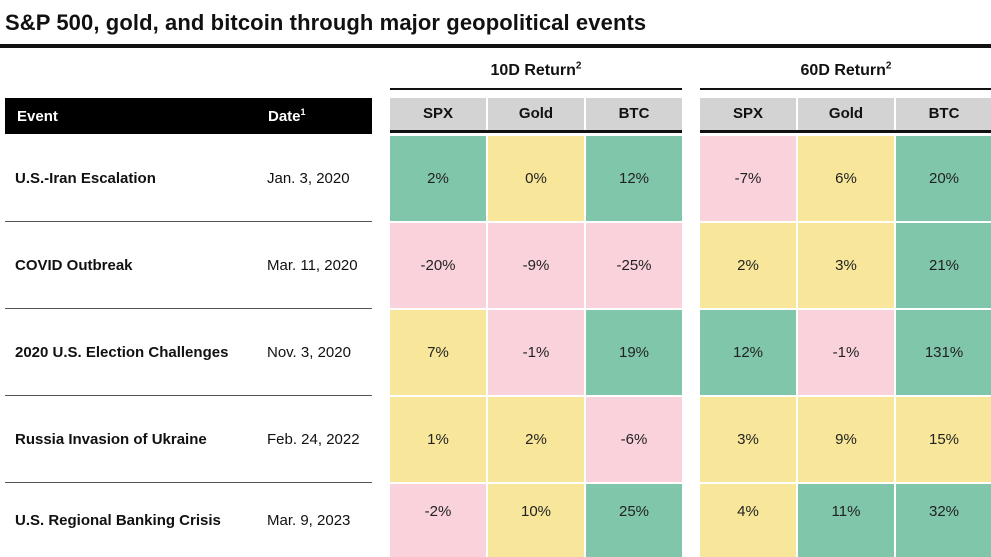  I want to click on value-label: 20%, so click(944, 178).